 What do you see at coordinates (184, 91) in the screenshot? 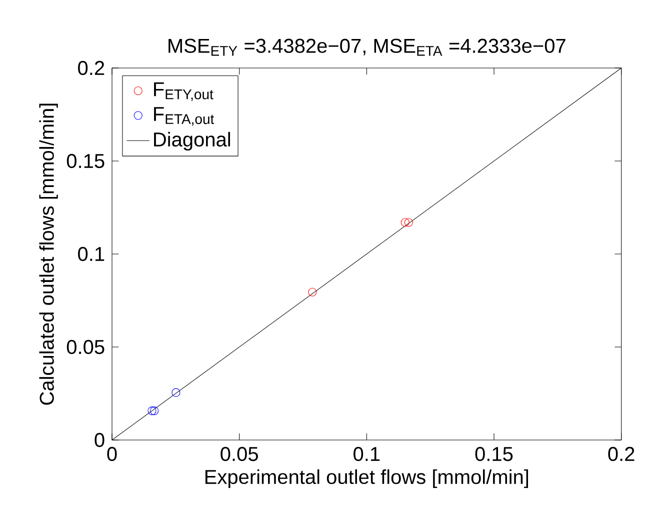
I see `legend-label: F$_{ETY,out}$` at bounding box center [184, 91].